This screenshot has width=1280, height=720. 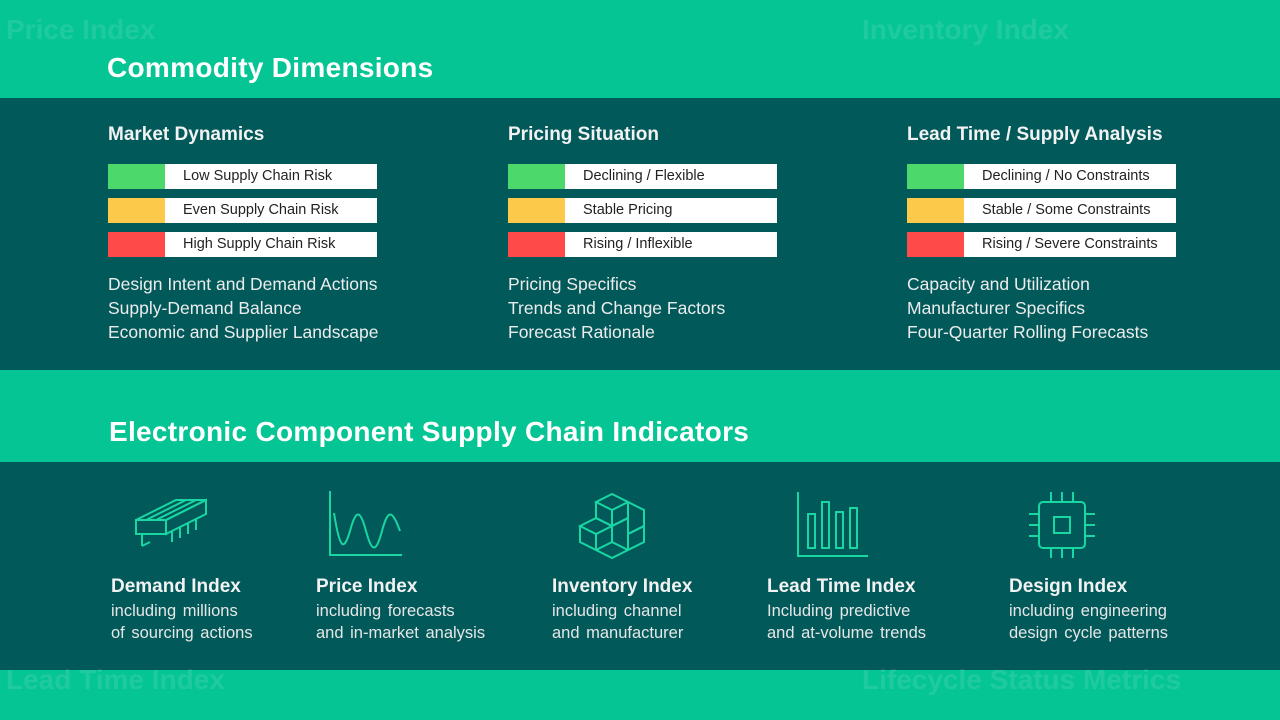 I want to click on list-item: Trends and Change Factors, so click(x=617, y=308).